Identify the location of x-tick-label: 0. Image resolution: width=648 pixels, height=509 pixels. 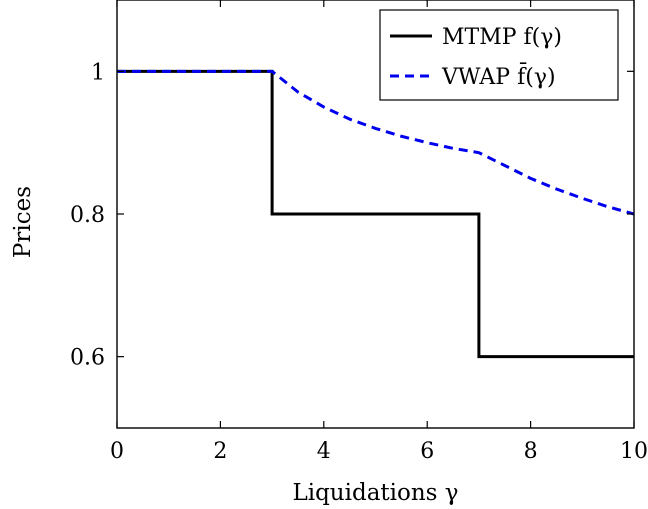
(117, 451).